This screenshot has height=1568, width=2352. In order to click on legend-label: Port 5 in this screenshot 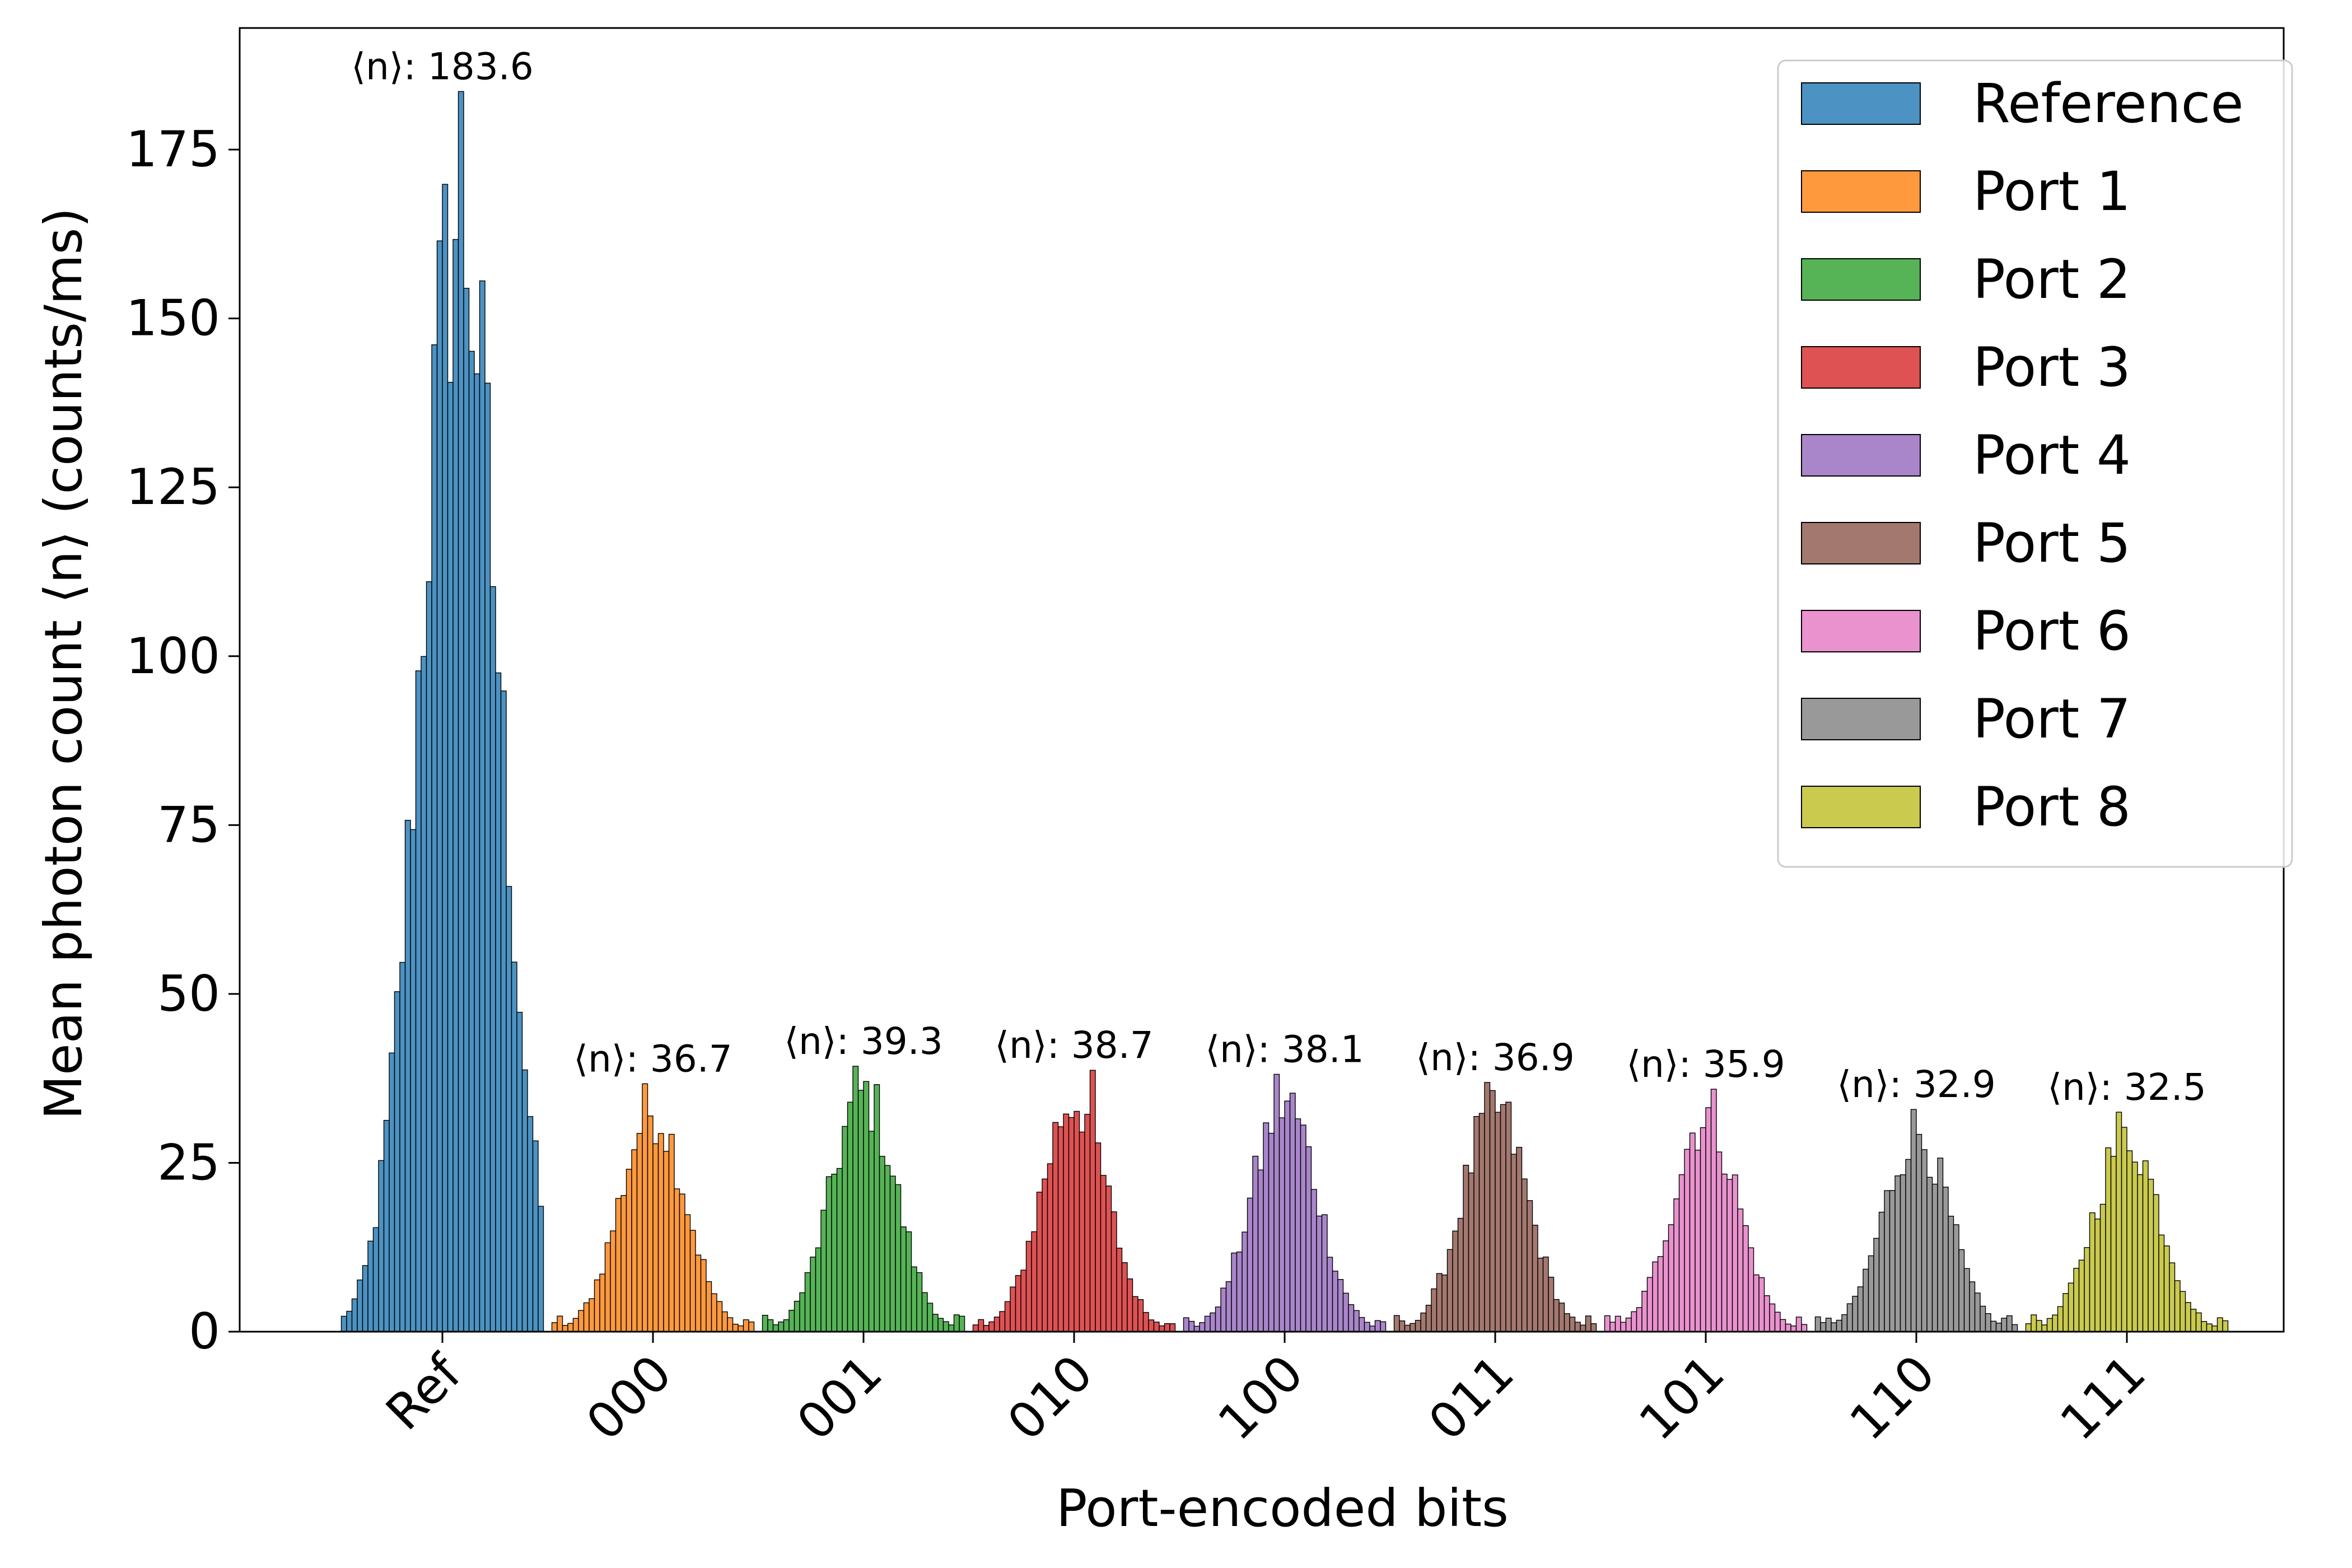, I will do `click(2052, 544)`.